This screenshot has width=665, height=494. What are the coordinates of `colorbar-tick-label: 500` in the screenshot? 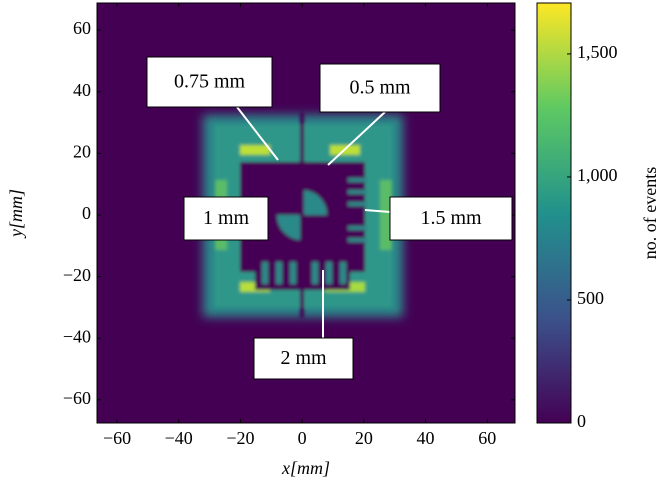 It's located at (590, 298).